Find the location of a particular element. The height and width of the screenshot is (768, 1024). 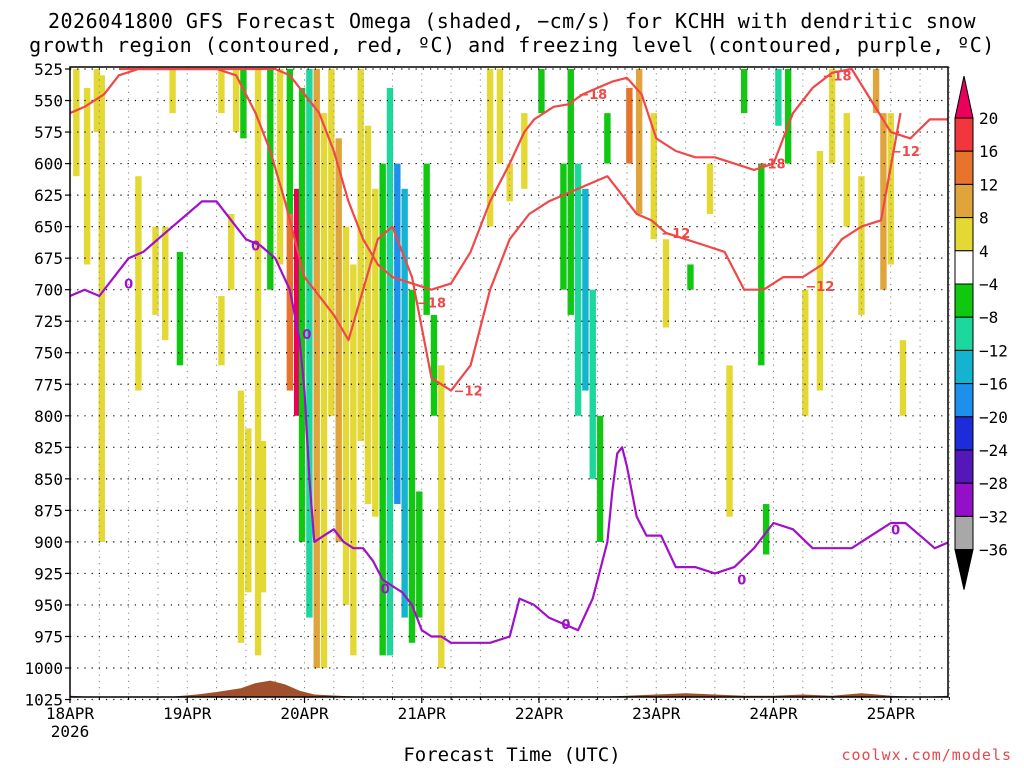

y-tick-label: 725 is located at coordinates (48, 321).